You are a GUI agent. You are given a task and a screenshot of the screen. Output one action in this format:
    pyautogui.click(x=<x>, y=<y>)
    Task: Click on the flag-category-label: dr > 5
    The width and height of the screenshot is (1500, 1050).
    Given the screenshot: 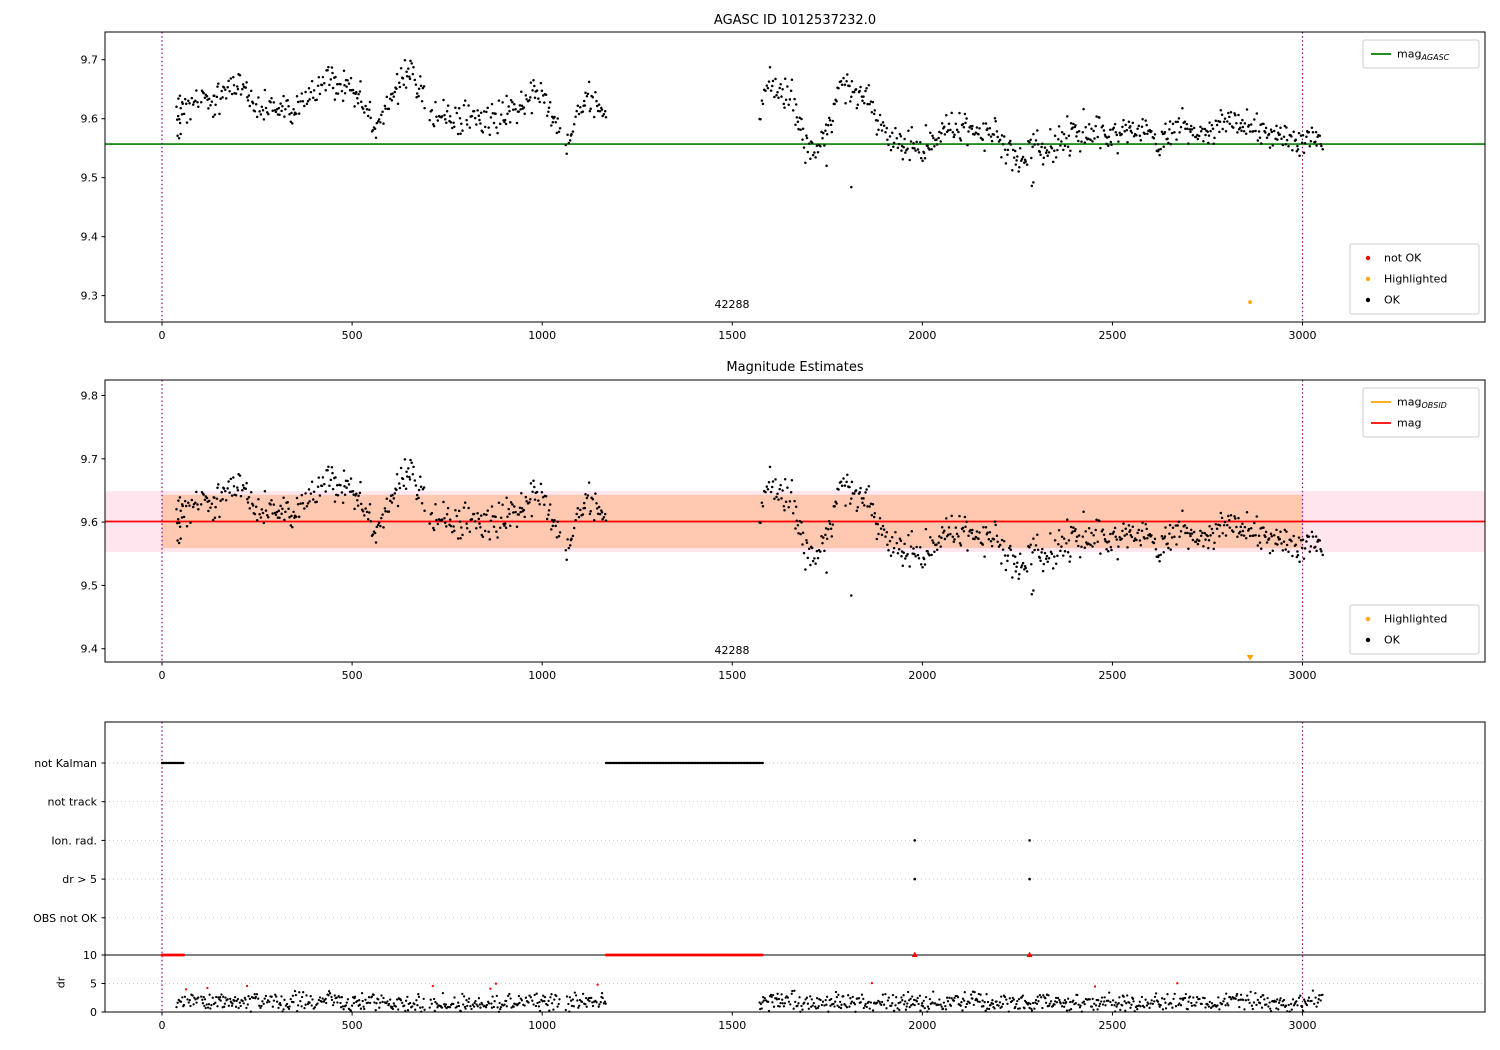 What is the action you would take?
    pyautogui.click(x=79, y=879)
    